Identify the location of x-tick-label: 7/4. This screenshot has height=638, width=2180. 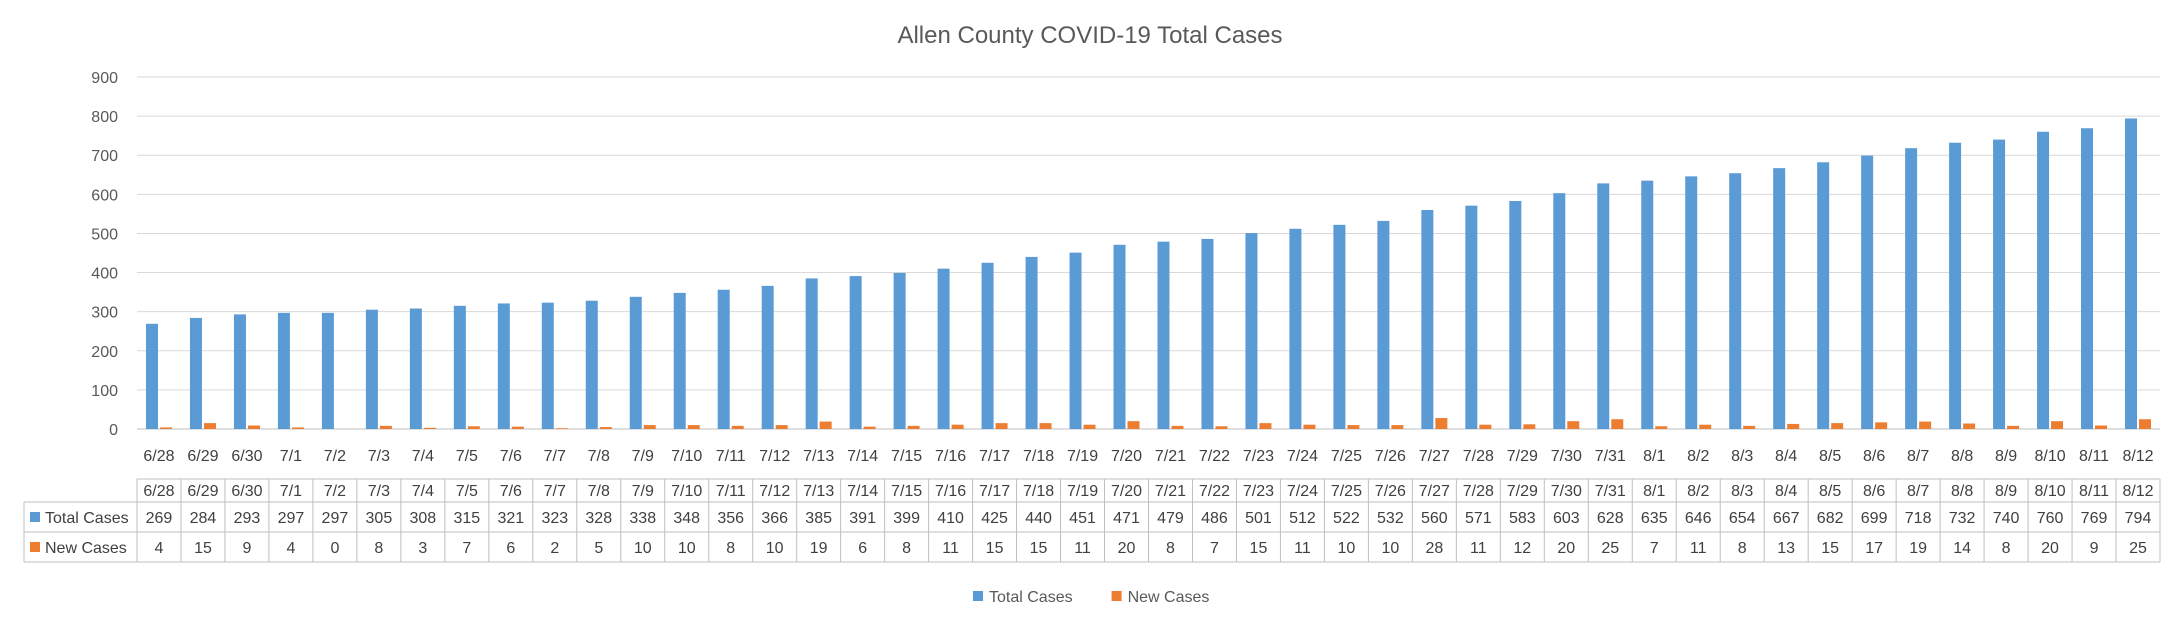
(423, 456).